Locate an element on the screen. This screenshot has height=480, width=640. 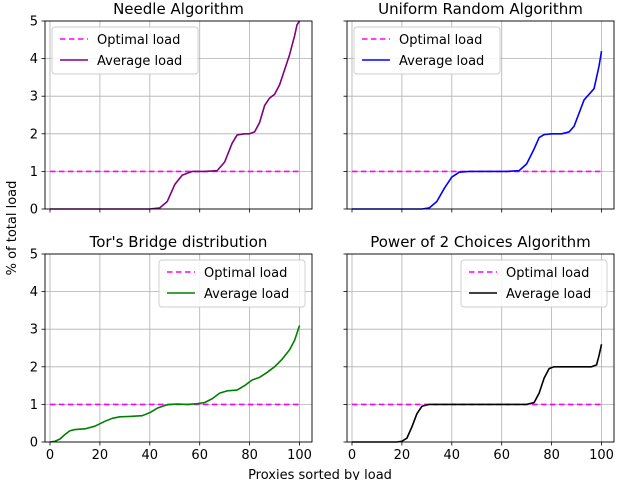
subplot-title: Uniform Random Algorithm is located at coordinates (480, 9).